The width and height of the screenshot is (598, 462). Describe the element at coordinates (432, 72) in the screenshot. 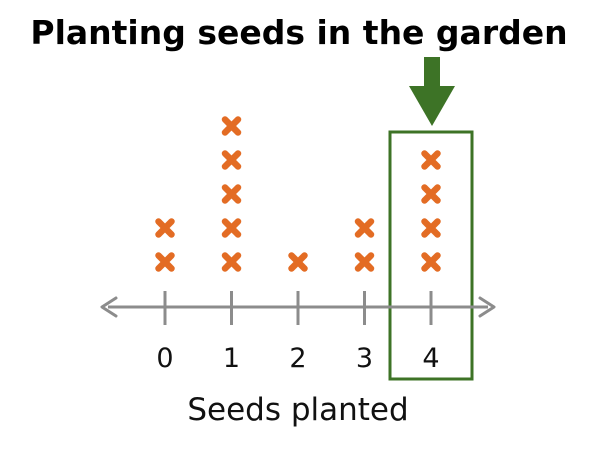

I see `arrow-shaft` at that location.